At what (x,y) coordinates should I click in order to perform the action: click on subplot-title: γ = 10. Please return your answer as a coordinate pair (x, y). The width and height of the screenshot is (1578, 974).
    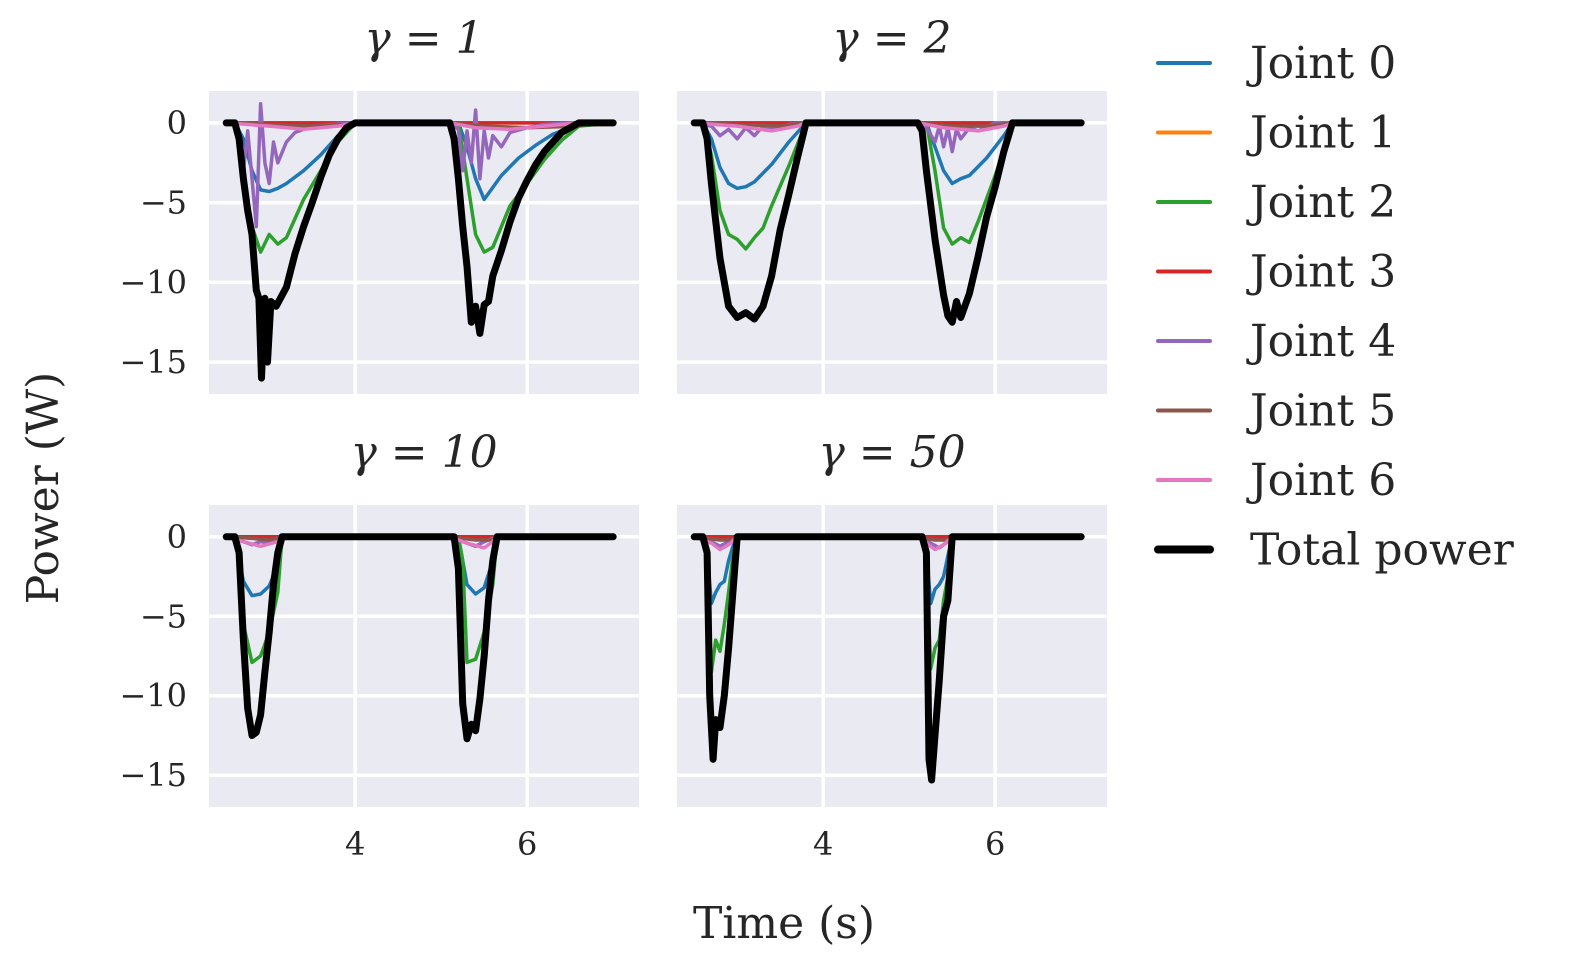
    Looking at the image, I should click on (423, 452).